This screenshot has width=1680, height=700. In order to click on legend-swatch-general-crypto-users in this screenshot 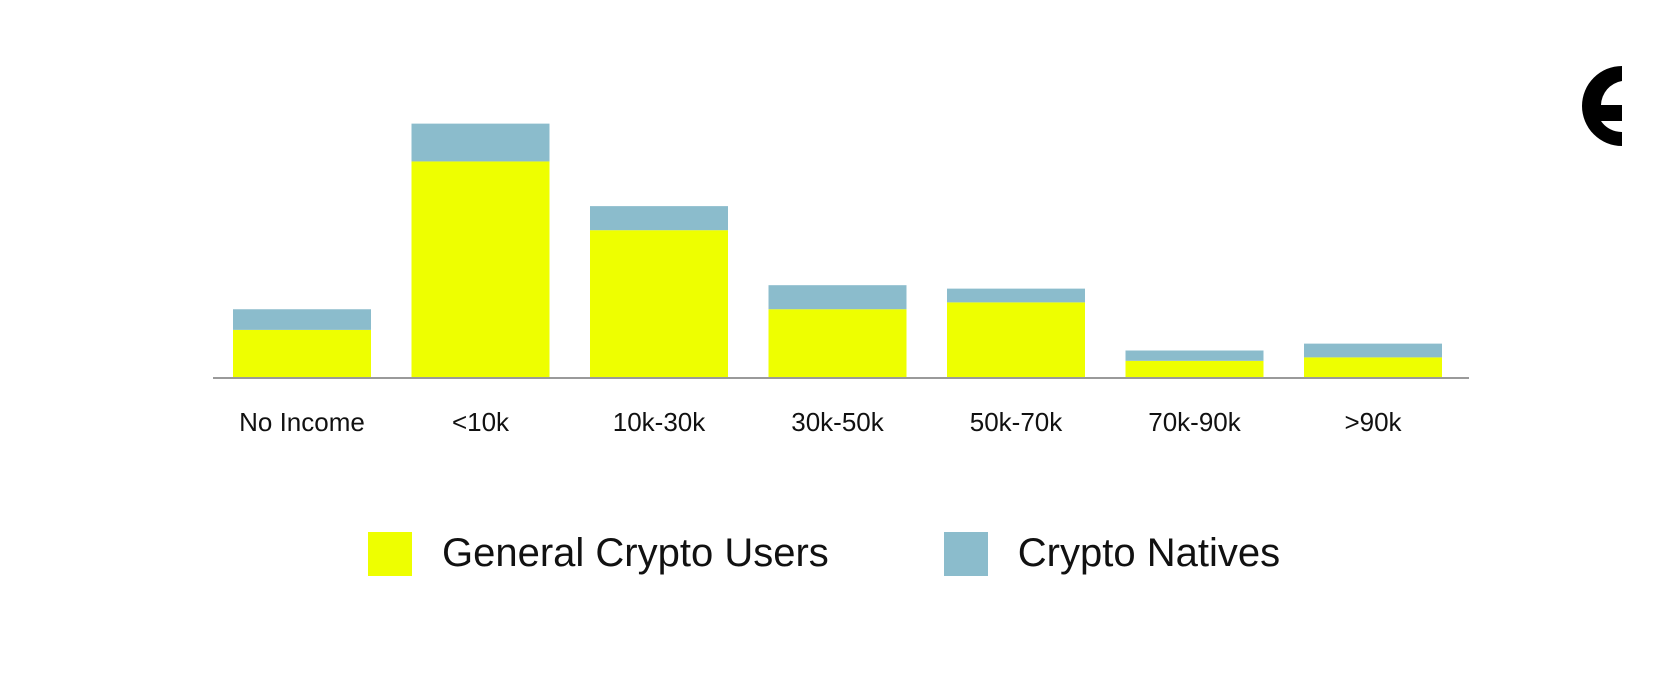, I will do `click(390, 553)`.